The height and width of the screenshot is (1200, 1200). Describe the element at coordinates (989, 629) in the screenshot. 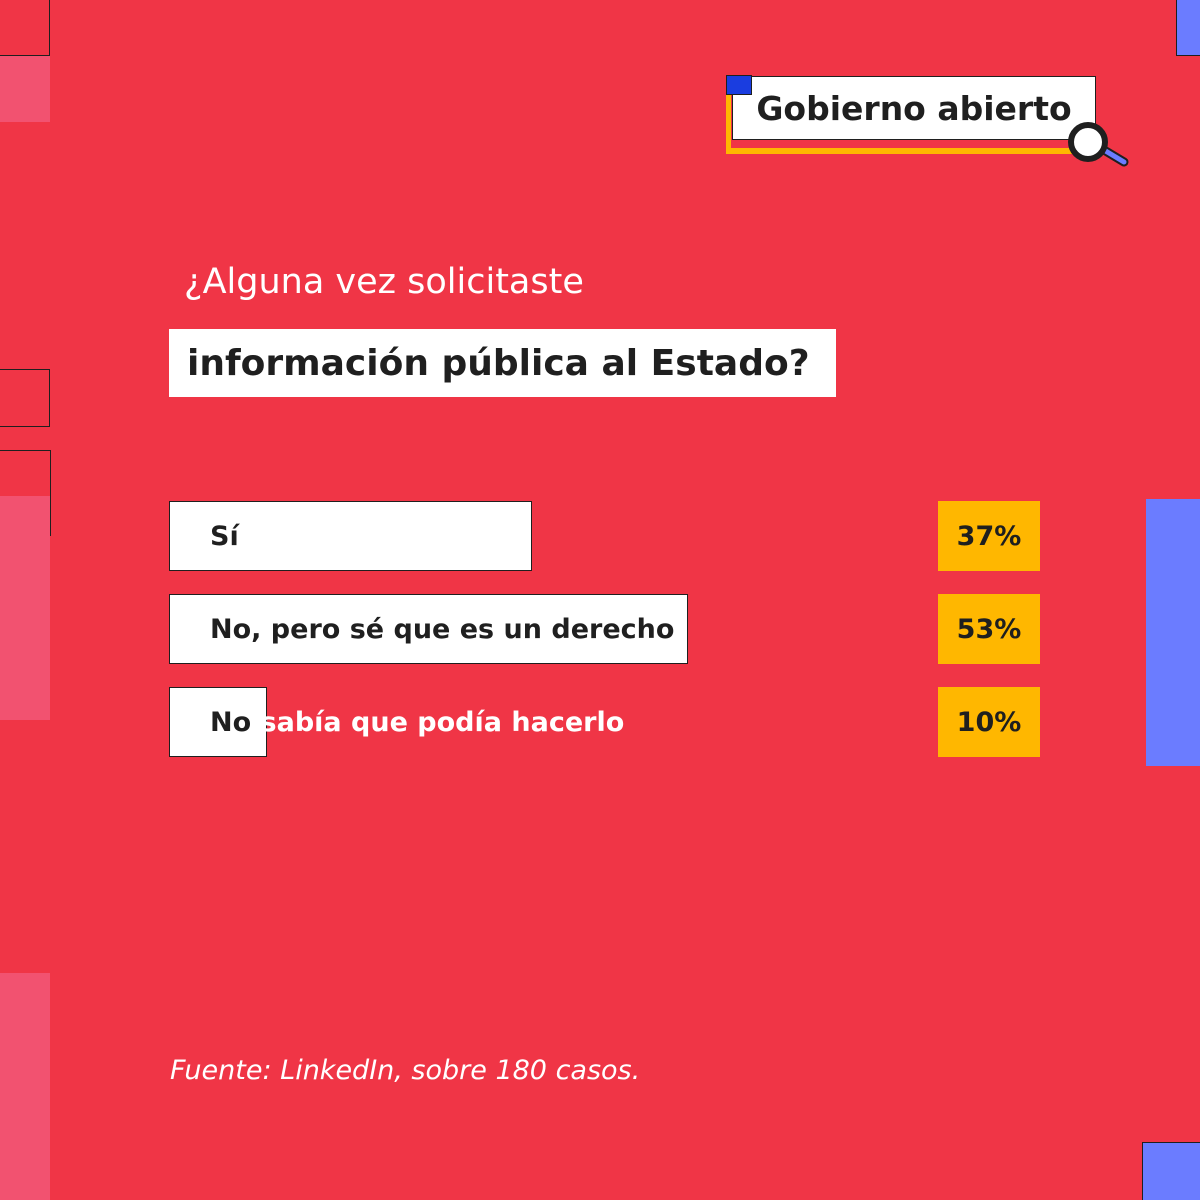

I see `value-label-2: 53%` at that location.